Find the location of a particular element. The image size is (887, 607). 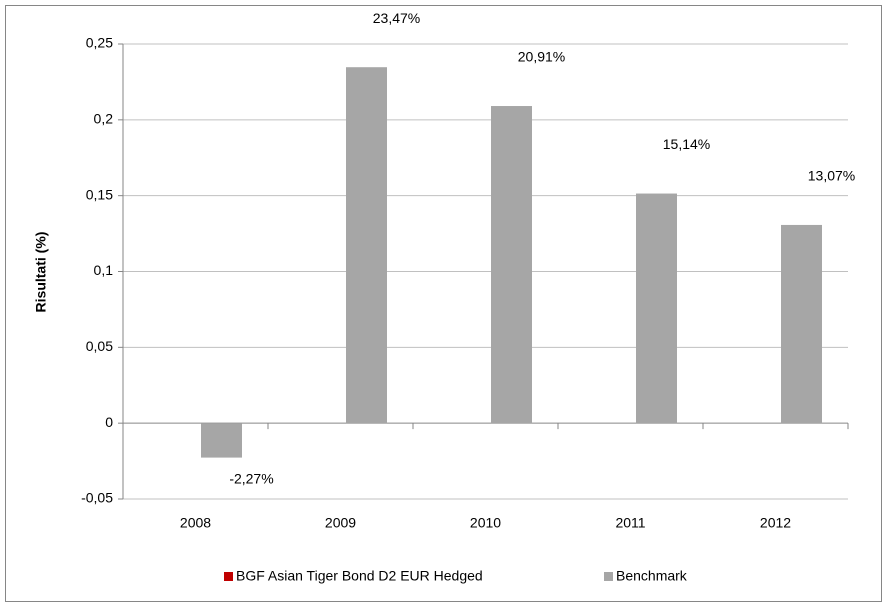

legend-label: Benchmark is located at coordinates (652, 576).